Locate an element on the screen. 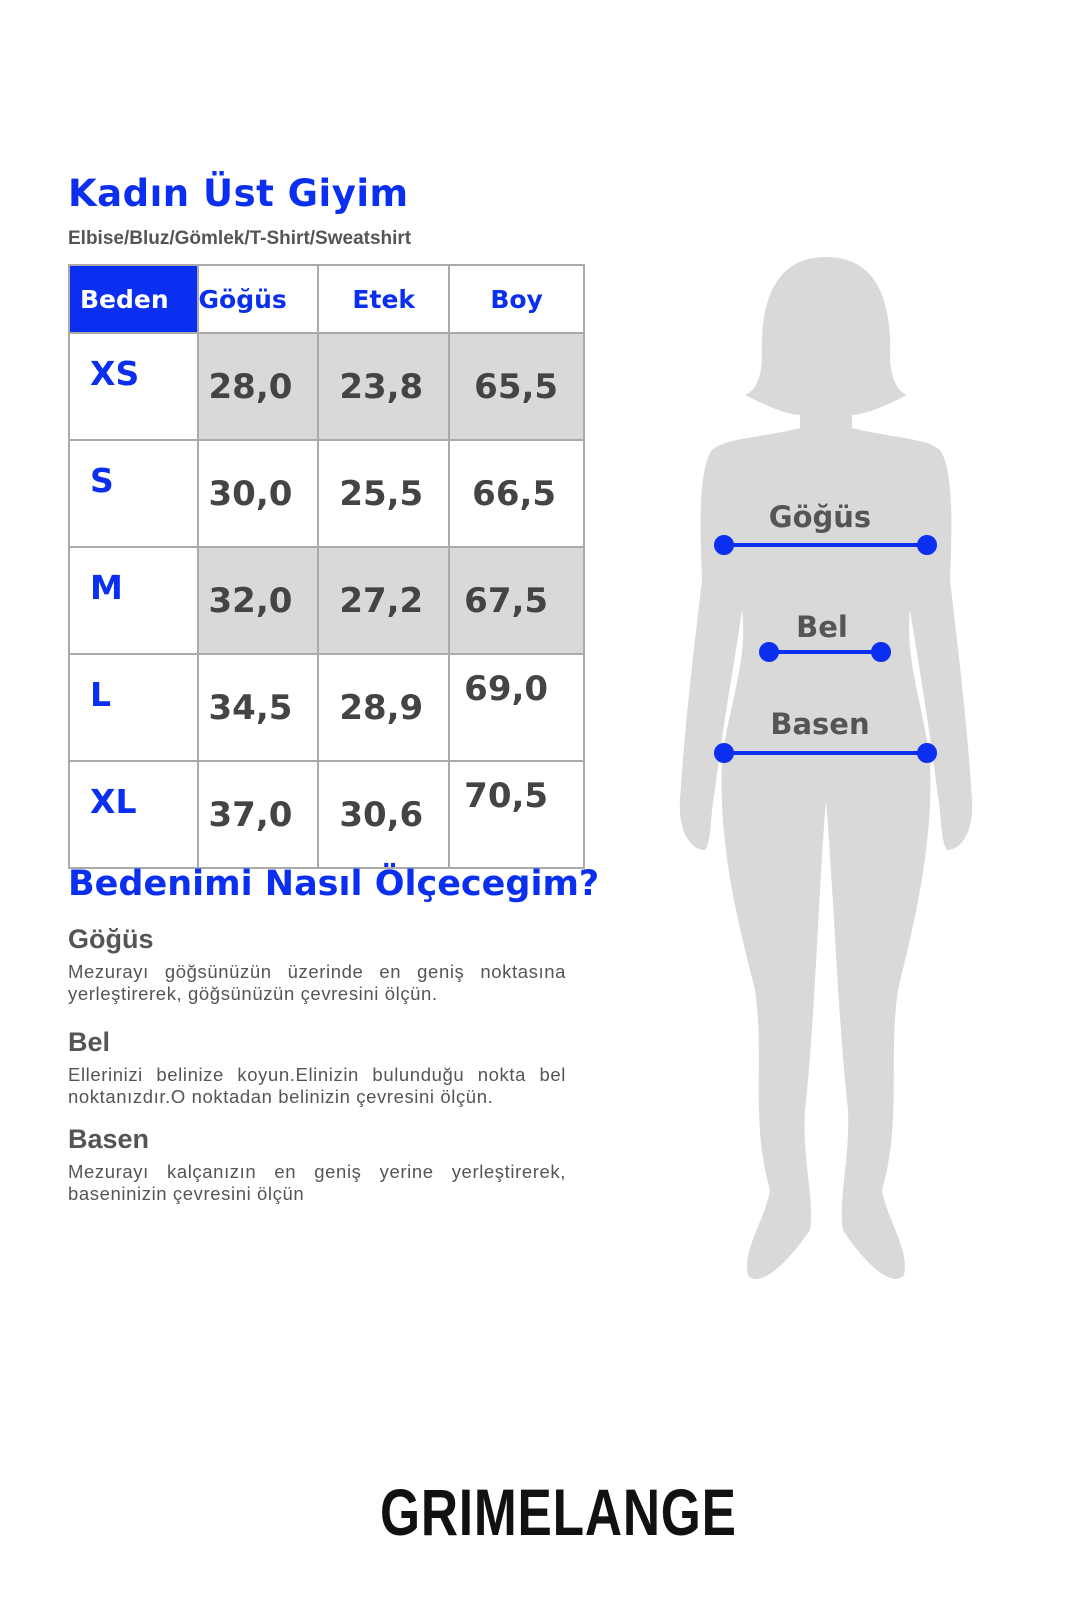  column-header-boy: Boy is located at coordinates (516, 299).